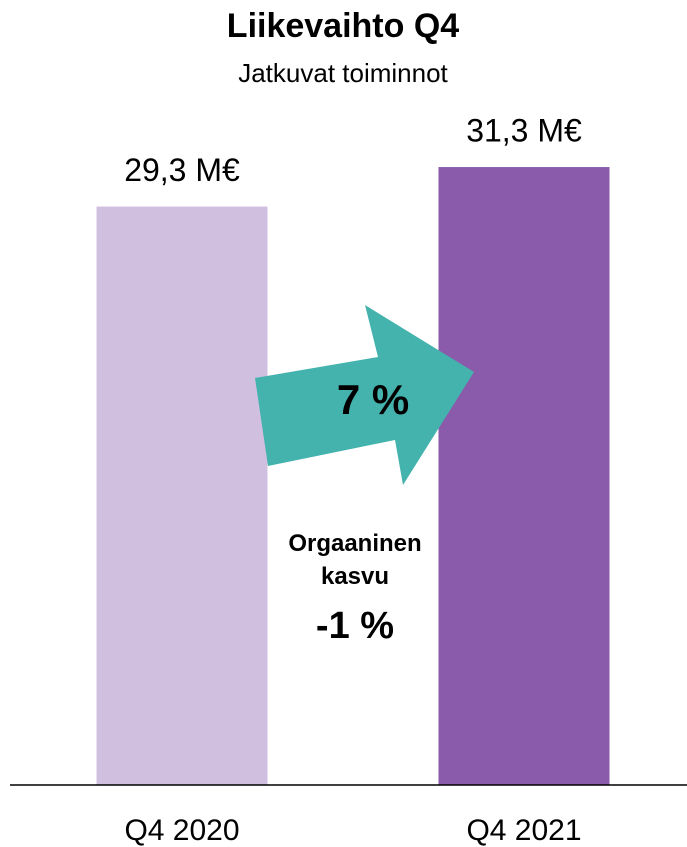  I want to click on chart-subtitle: Jatkuvat toiminnot, so click(343, 73).